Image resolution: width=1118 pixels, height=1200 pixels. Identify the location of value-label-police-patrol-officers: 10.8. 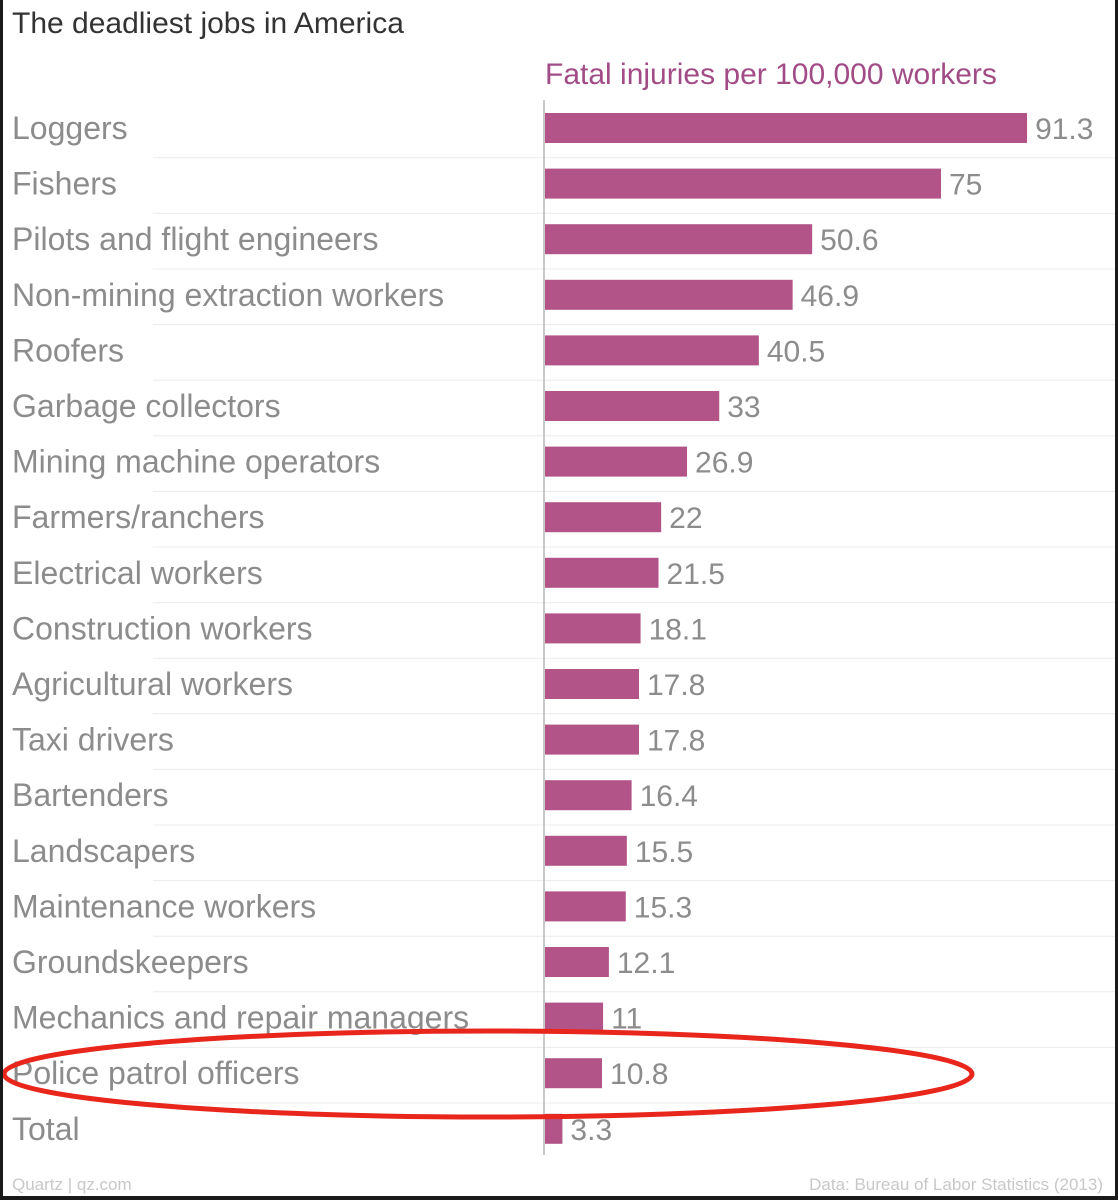
(639, 1074).